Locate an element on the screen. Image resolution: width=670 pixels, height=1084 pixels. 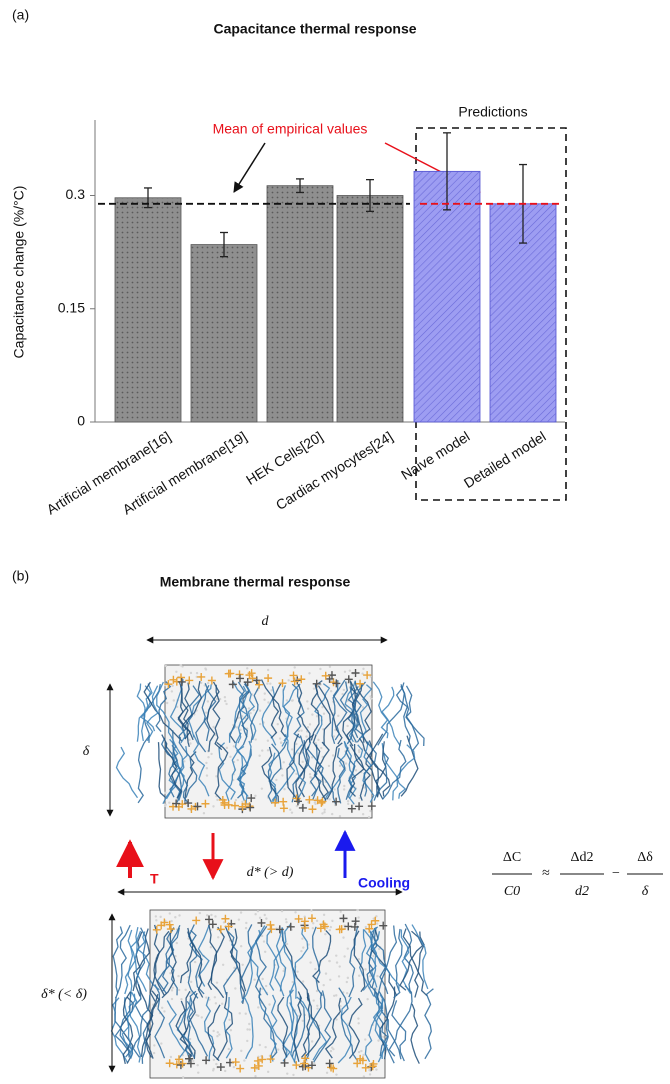
x-tick-label: Artificial membrane[16] is located at coordinates (109, 472).